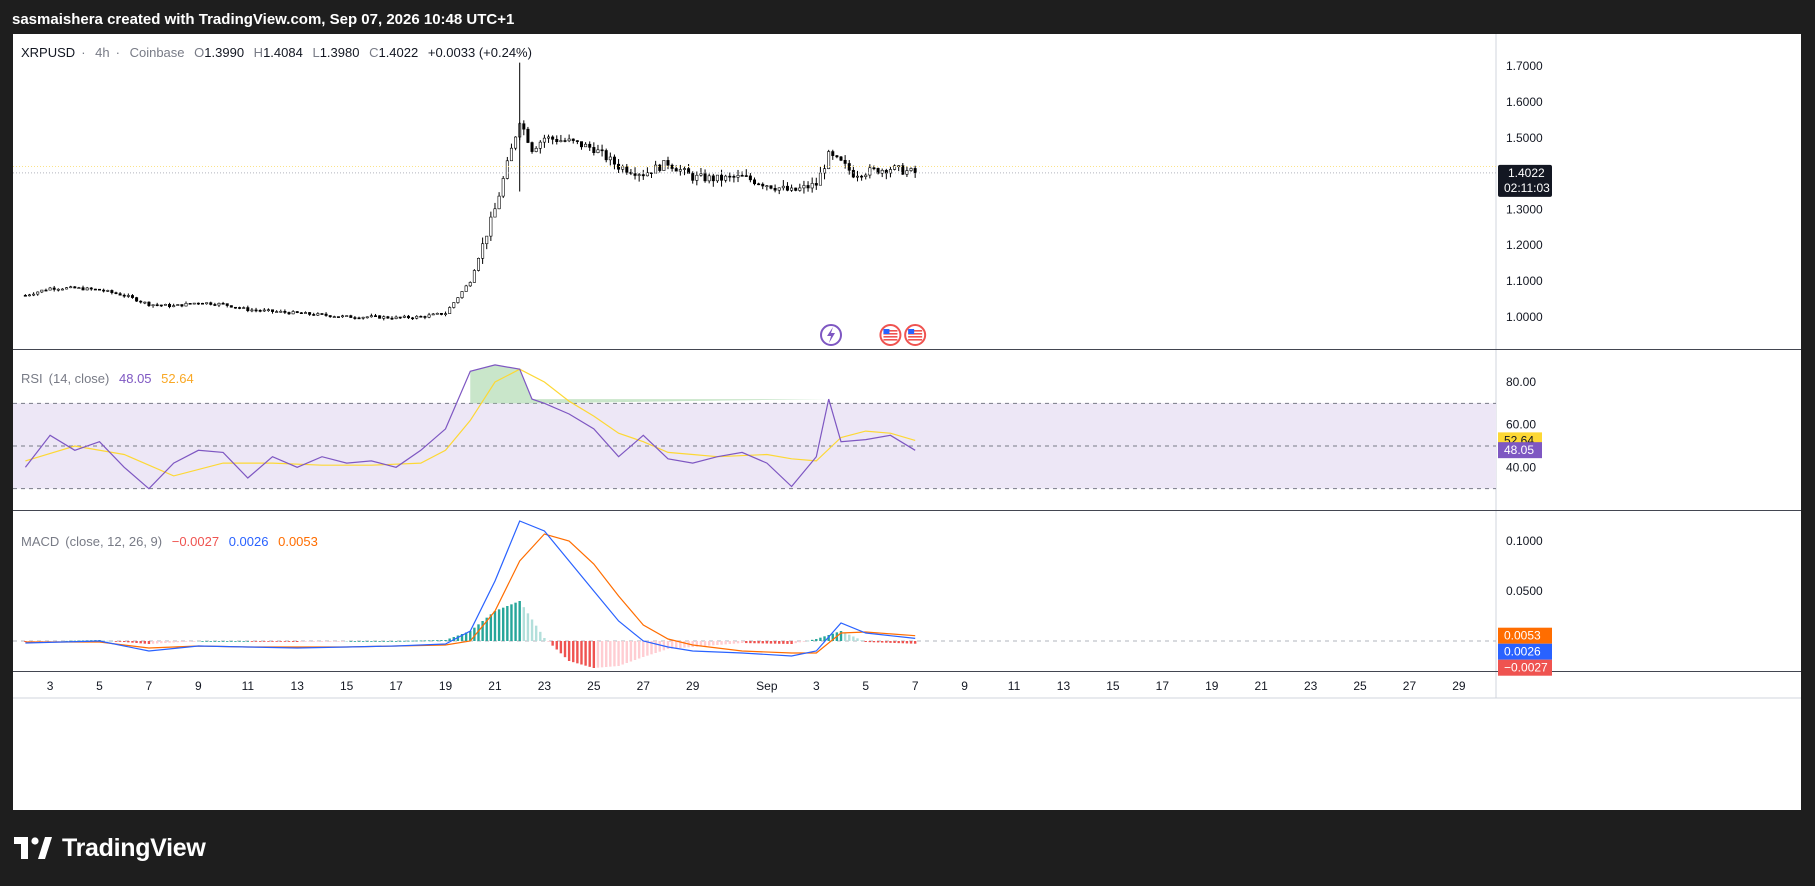 Image resolution: width=1815 pixels, height=886 pixels. I want to click on time-tick-label: 19, so click(446, 686).